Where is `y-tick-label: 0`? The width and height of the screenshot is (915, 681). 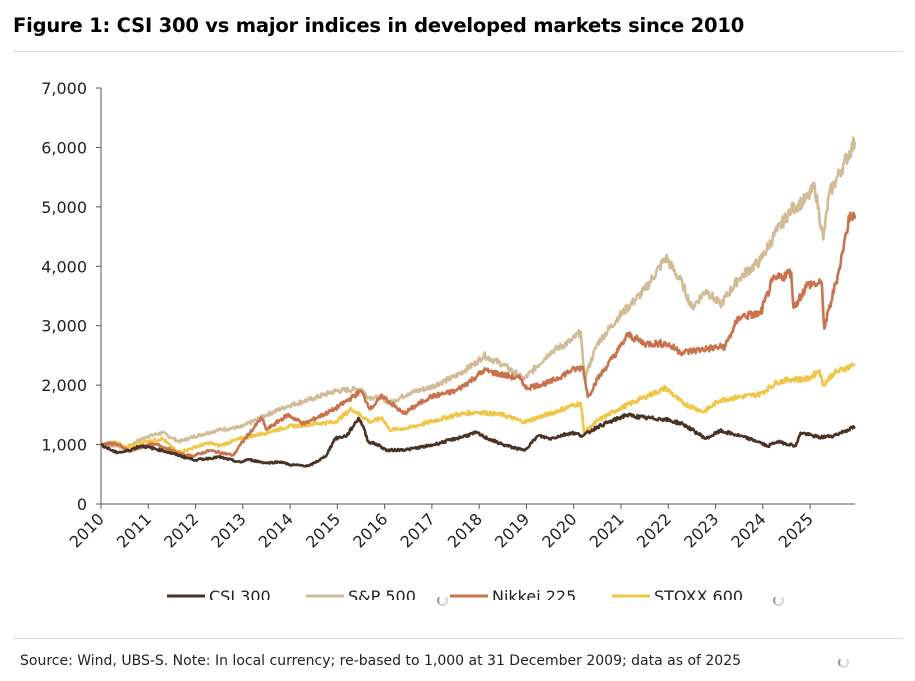
y-tick-label: 0 is located at coordinates (82, 504).